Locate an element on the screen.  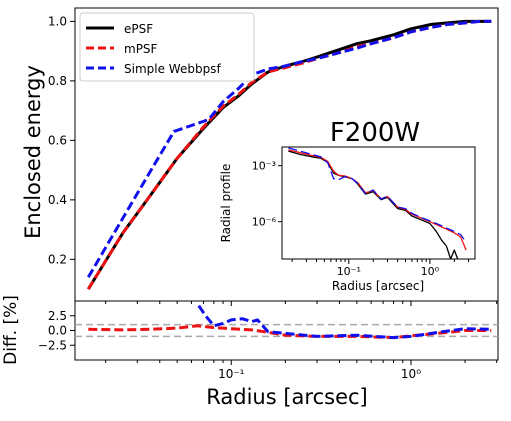
residual-axes-frame is located at coordinates (286, 330).